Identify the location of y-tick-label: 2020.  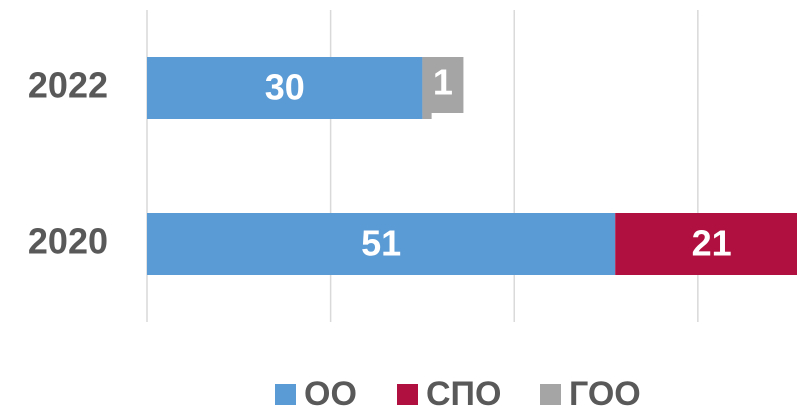
(68, 241).